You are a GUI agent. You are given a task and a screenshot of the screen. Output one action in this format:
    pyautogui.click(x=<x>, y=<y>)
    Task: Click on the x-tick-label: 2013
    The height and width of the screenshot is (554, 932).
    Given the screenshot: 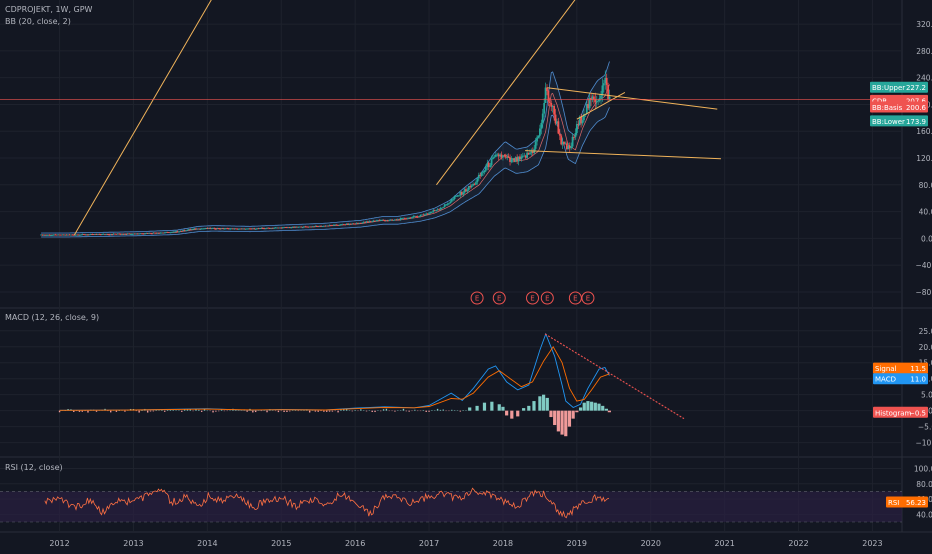 What is the action you would take?
    pyautogui.click(x=133, y=543)
    